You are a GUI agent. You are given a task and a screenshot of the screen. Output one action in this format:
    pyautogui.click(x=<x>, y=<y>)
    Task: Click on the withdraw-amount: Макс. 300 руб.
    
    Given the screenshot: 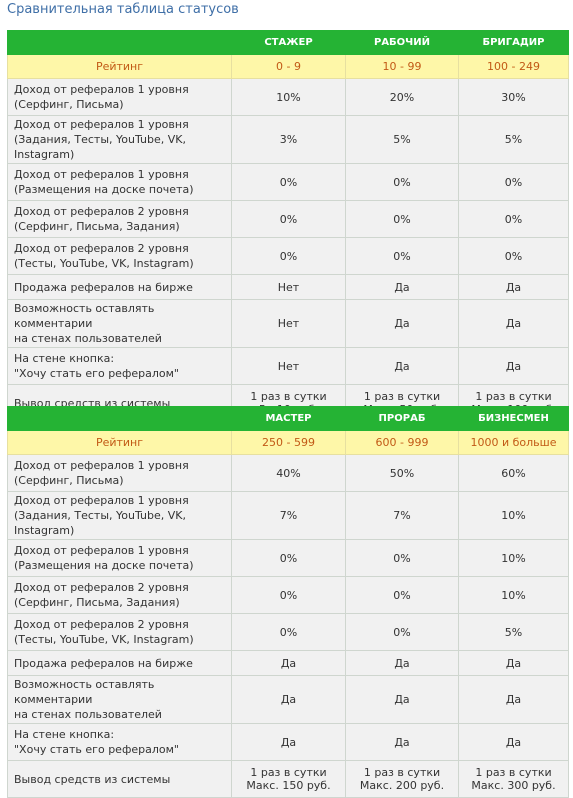 What is the action you would take?
    pyautogui.click(x=513, y=785)
    